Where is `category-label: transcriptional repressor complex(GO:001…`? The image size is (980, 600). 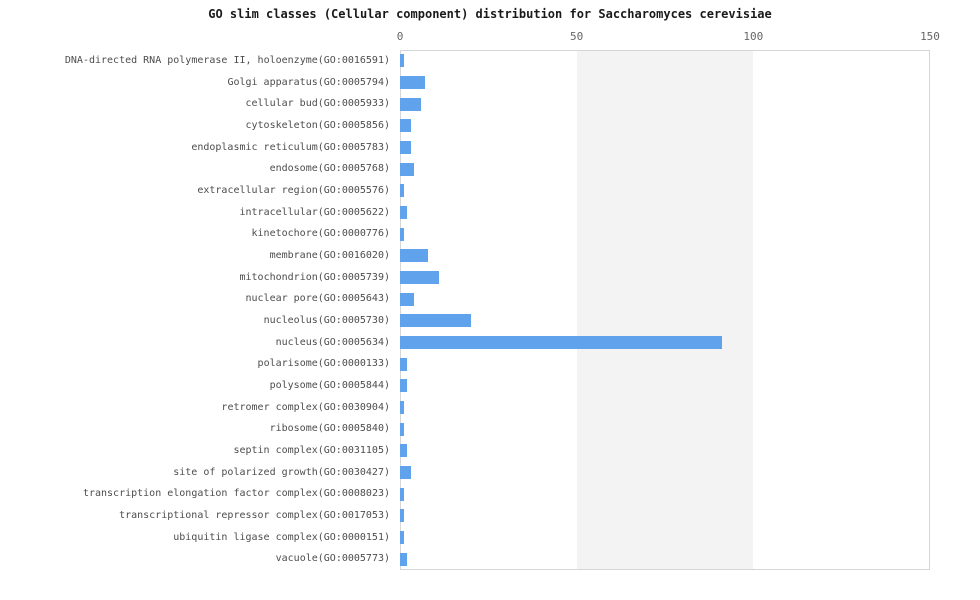 category-label: transcriptional repressor complex(GO:001… is located at coordinates (254, 515).